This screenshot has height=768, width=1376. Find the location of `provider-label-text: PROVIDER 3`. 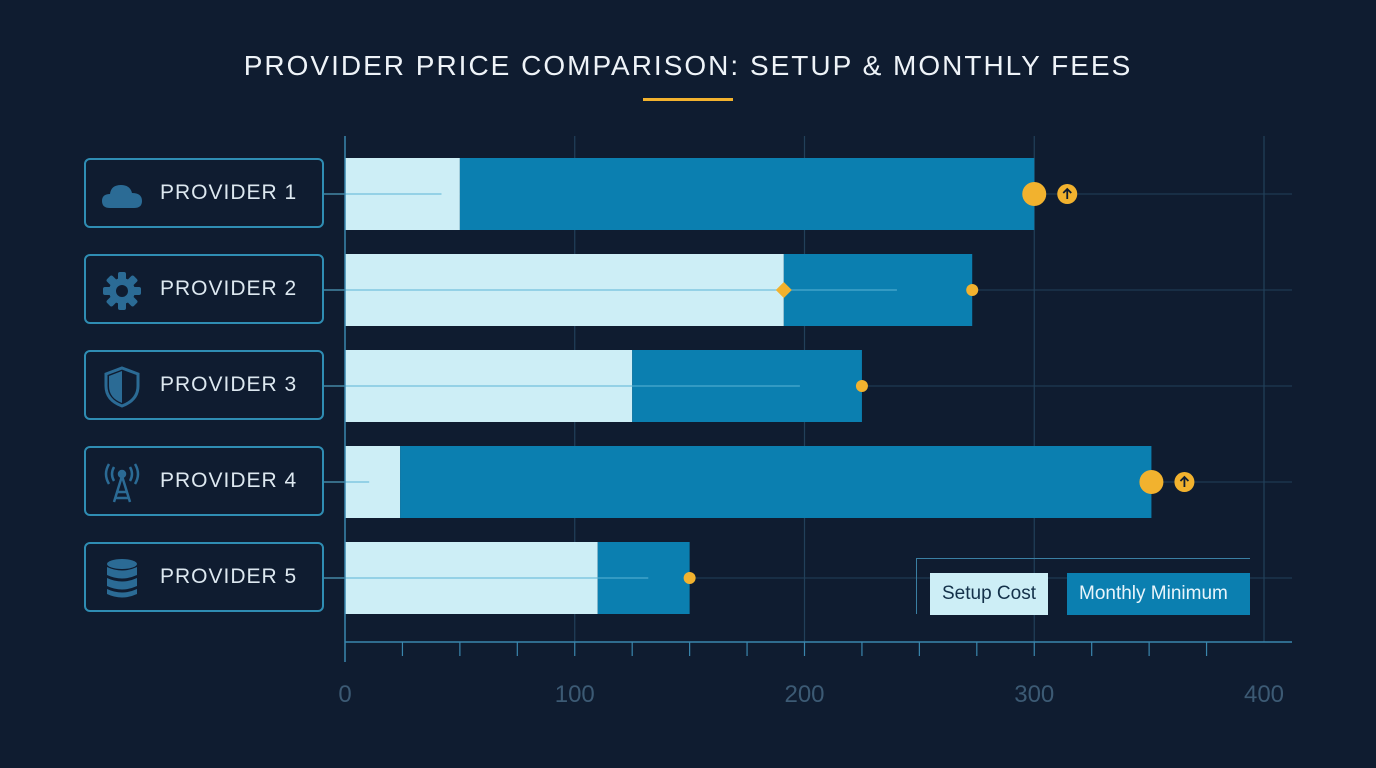

provider-label-text: PROVIDER 3 is located at coordinates (229, 384).